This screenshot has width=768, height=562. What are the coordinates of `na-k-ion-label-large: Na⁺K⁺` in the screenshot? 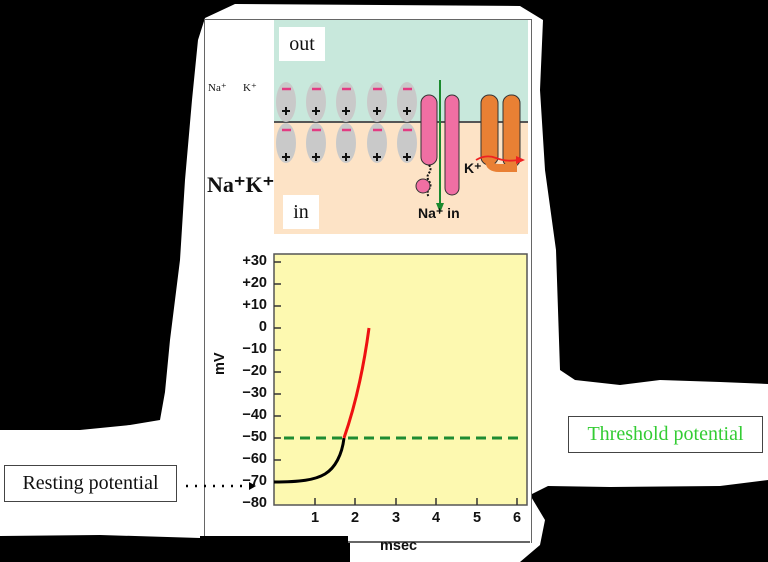 It's located at (241, 184).